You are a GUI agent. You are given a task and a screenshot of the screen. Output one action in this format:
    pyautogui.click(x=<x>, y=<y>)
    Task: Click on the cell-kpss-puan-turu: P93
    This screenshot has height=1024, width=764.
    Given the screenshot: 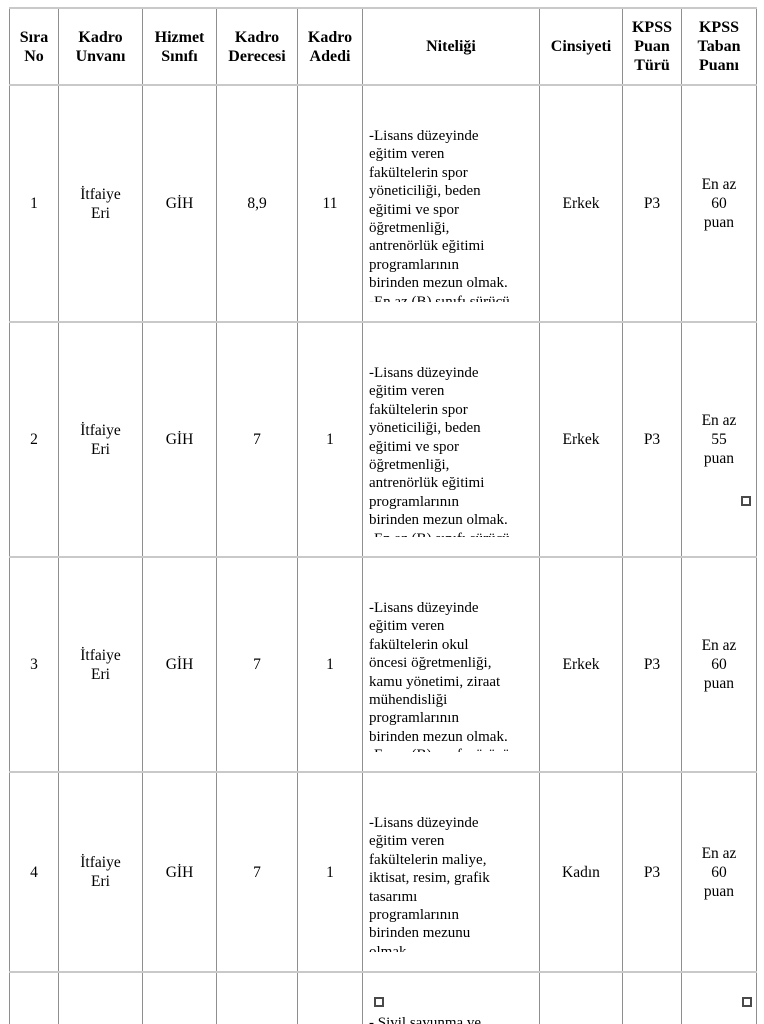 What is the action you would take?
    pyautogui.click(x=652, y=997)
    